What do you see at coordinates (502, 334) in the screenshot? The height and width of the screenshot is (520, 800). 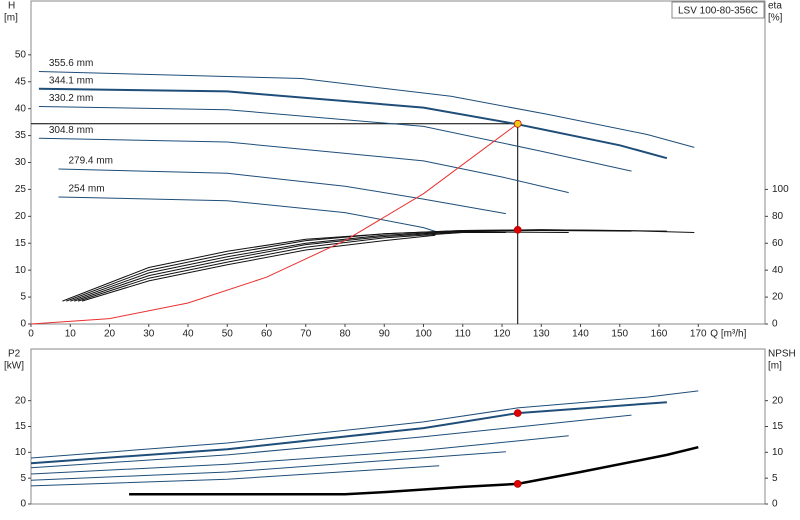 I see `x-tick-label: 120` at bounding box center [502, 334].